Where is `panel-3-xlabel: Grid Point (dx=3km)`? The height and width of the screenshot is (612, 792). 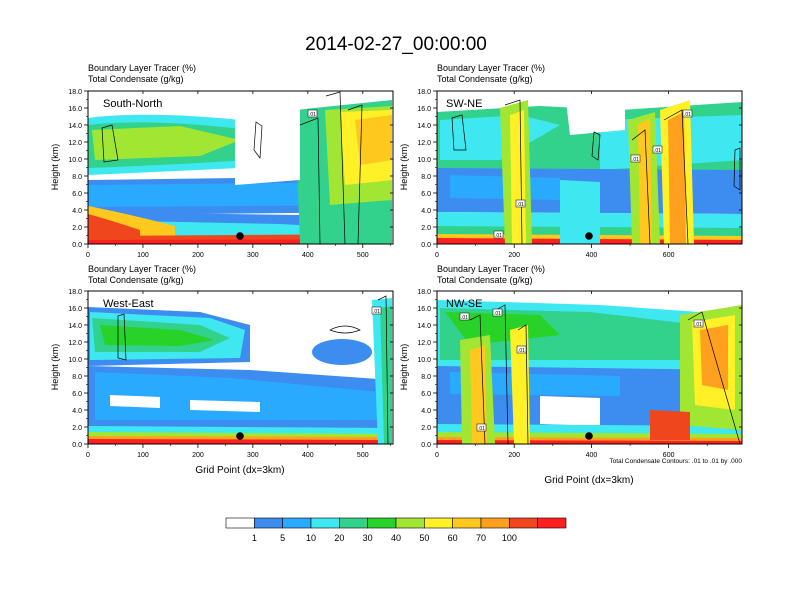 panel-3-xlabel: Grid Point (dx=3km) is located at coordinates (239, 470).